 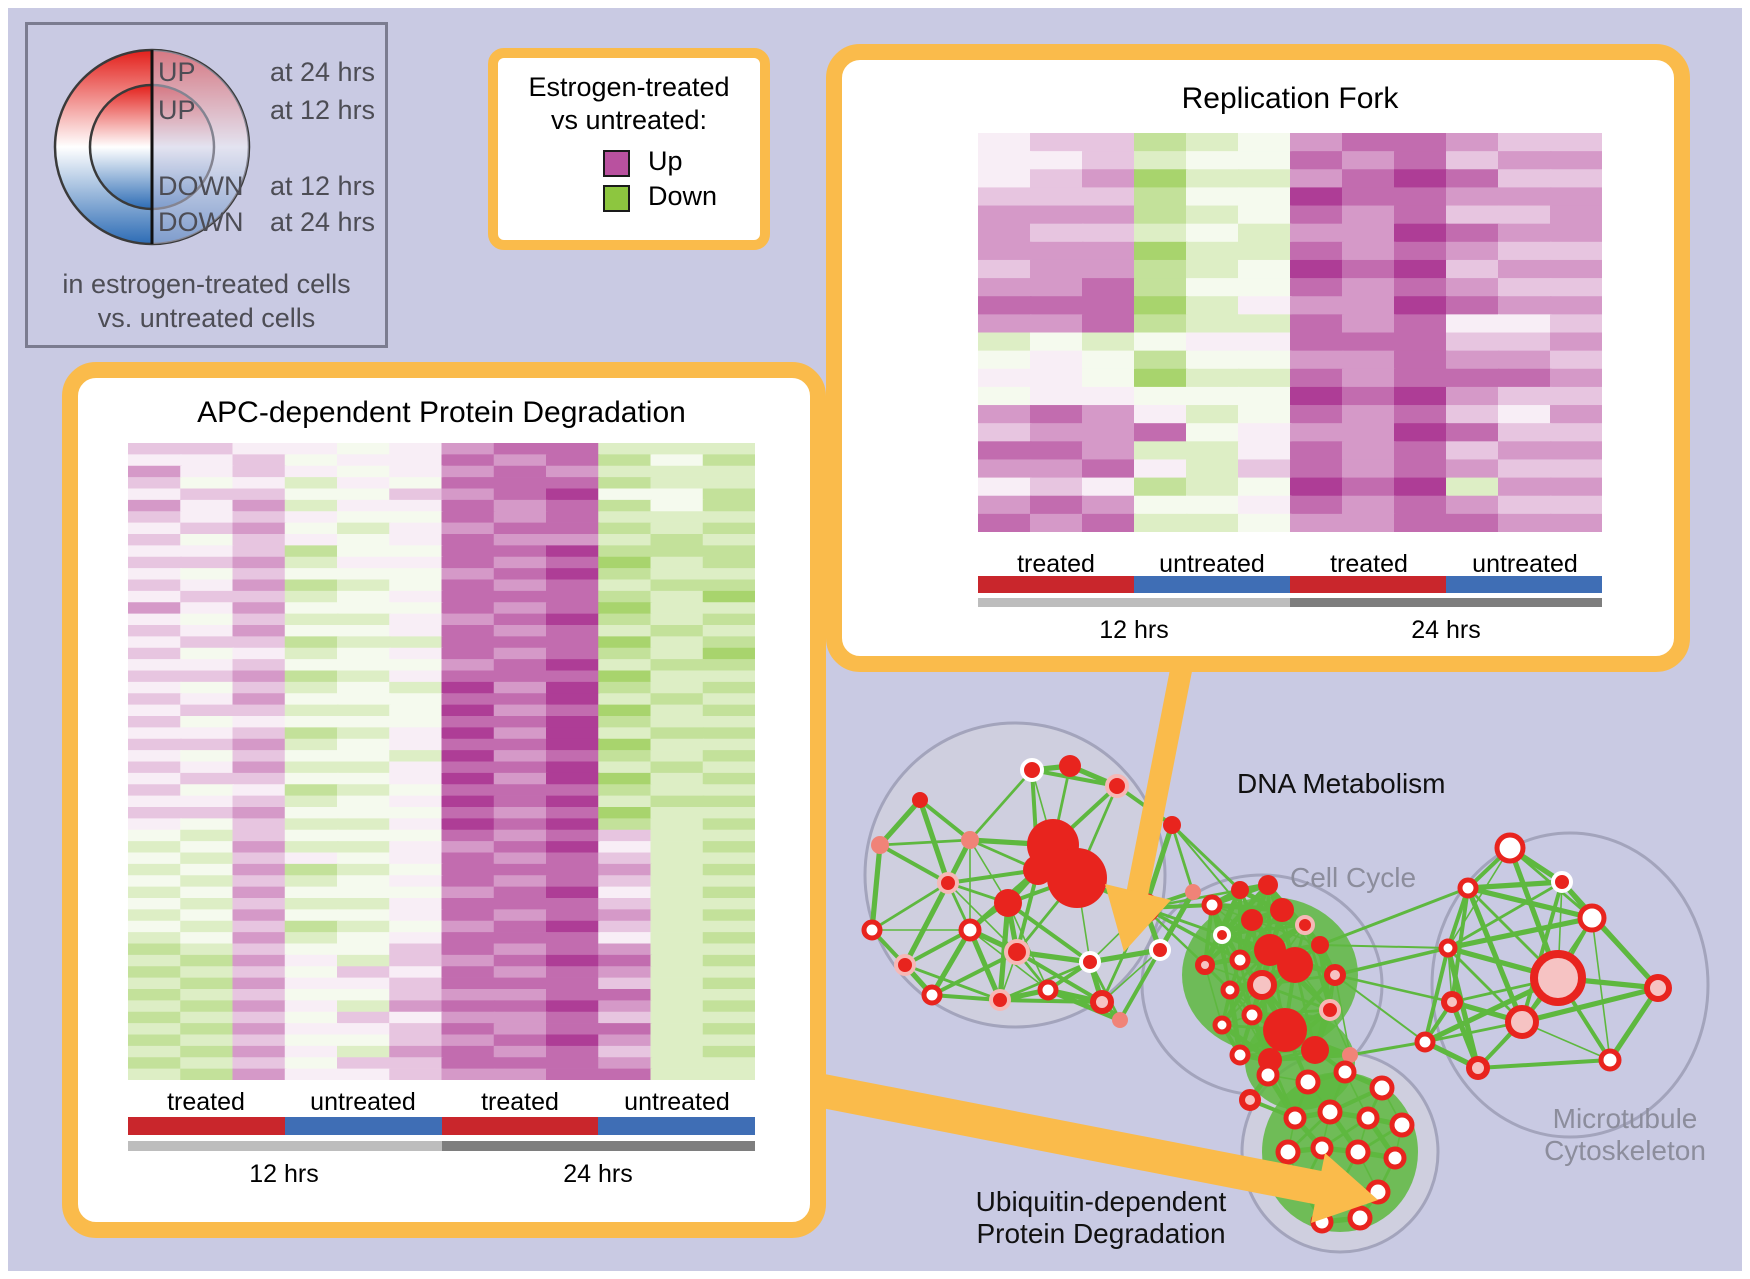 I want to click on replication-fork-title: Replication Fork, so click(x=1290, y=98).